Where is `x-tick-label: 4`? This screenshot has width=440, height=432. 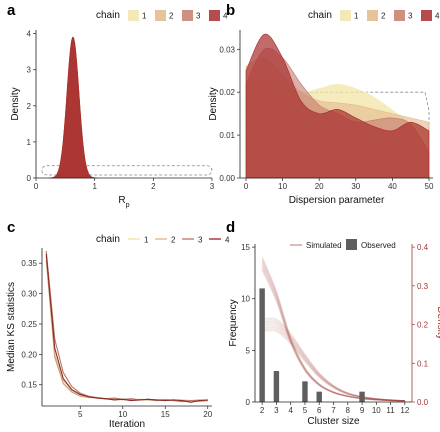
x-tick-label: 4 is located at coordinates (290, 410).